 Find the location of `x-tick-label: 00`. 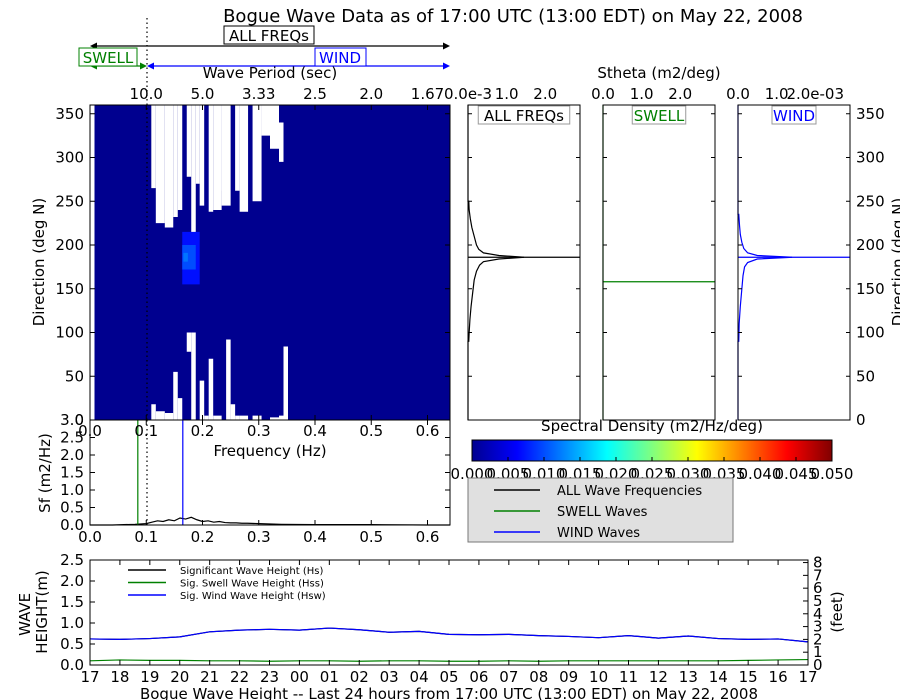

x-tick-label: 00 is located at coordinates (299, 677).